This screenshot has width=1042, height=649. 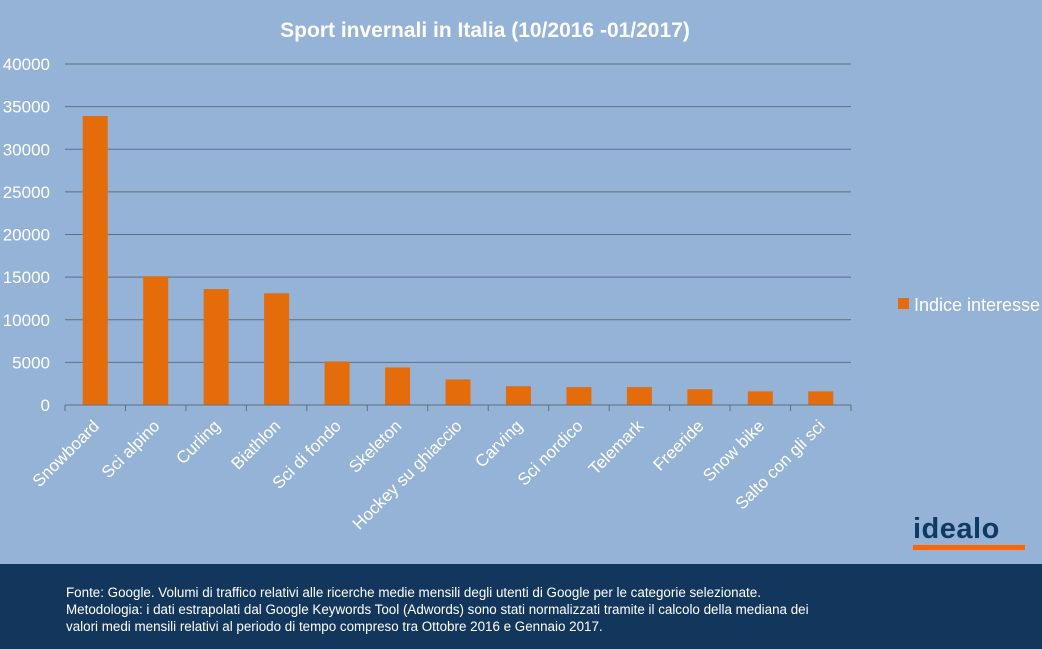 I want to click on x-tick-label: Sci alpino, so click(x=131, y=449).